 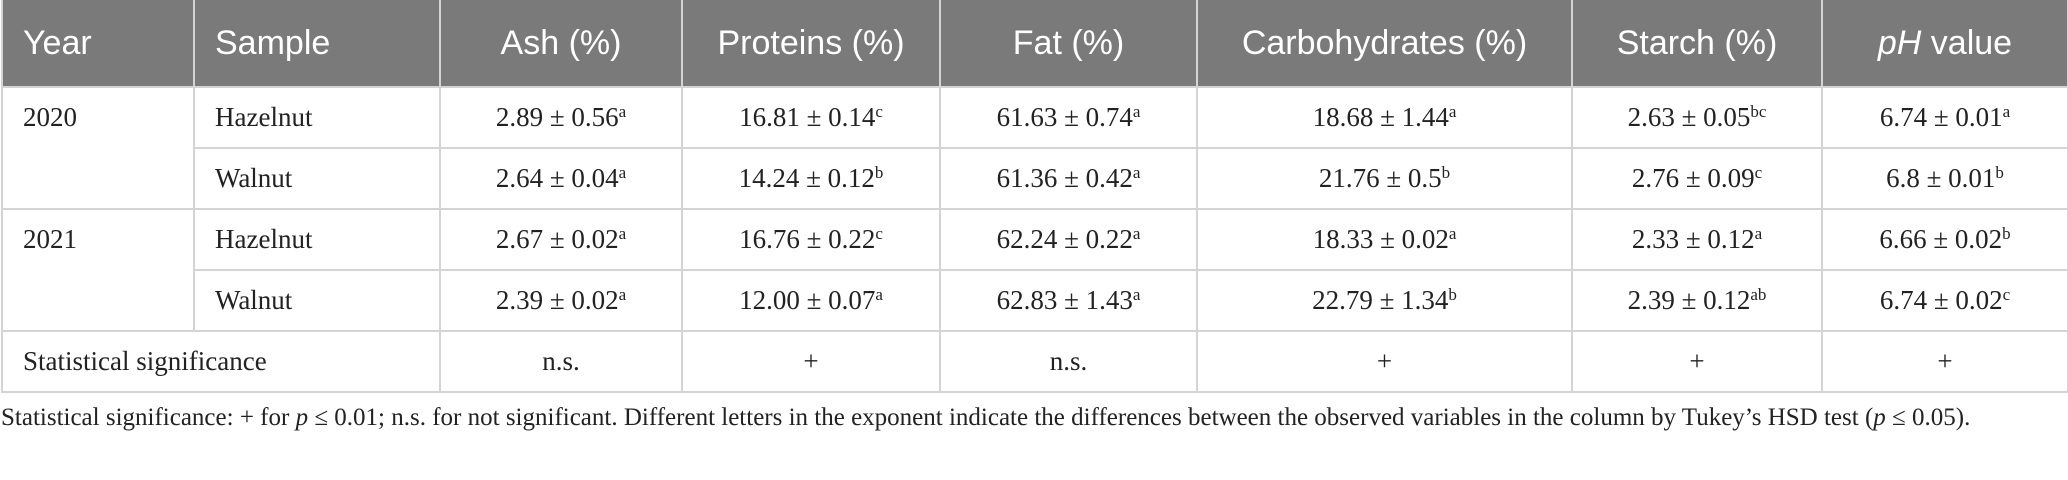 I want to click on mean-sd: 6.66 ± 0.02, so click(x=1941, y=239).